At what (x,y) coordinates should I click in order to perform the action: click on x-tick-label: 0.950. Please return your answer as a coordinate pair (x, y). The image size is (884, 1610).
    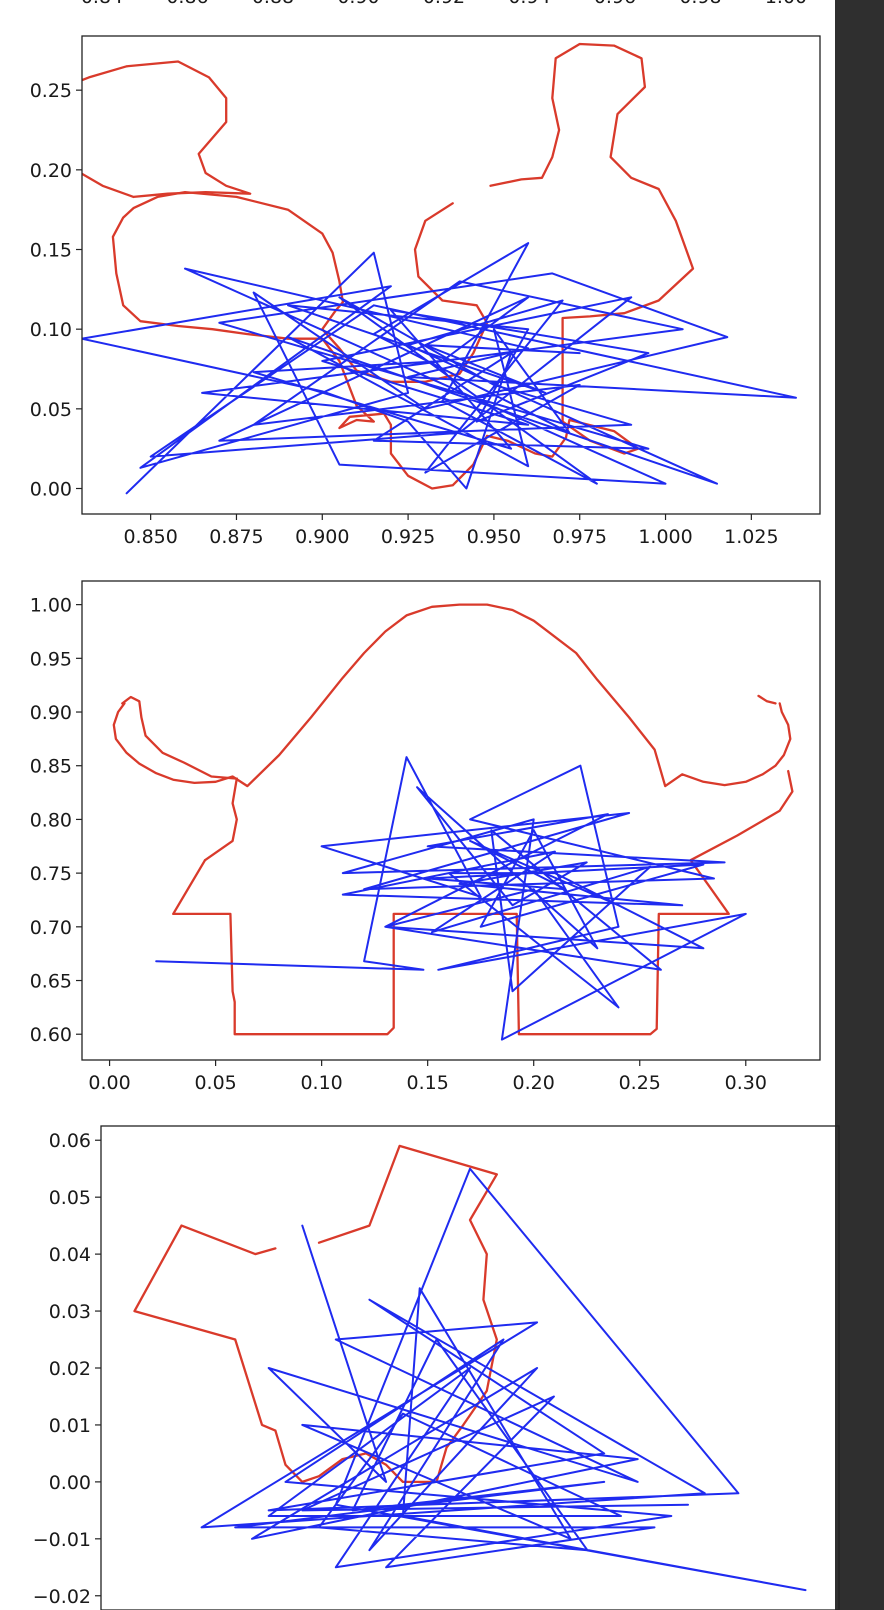
    Looking at the image, I should click on (494, 537).